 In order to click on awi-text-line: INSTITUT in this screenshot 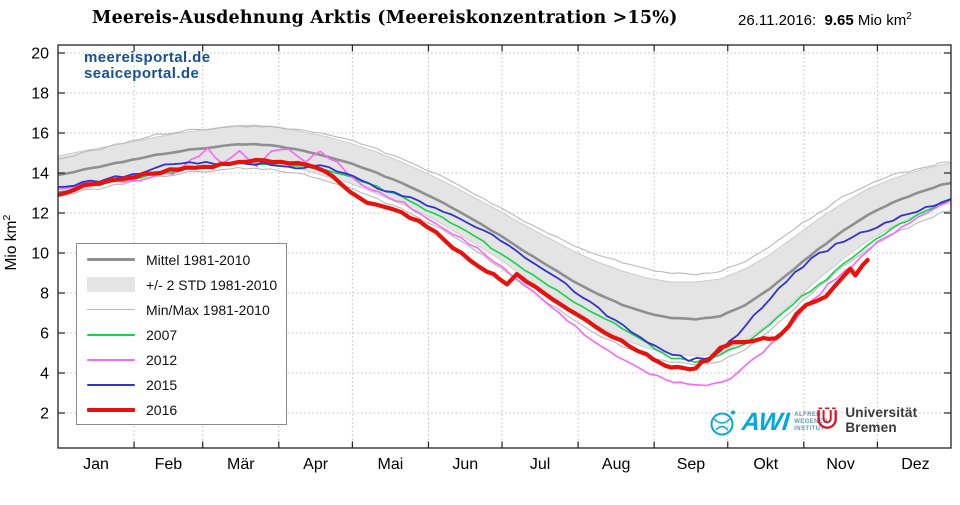, I will do `click(809, 428)`.